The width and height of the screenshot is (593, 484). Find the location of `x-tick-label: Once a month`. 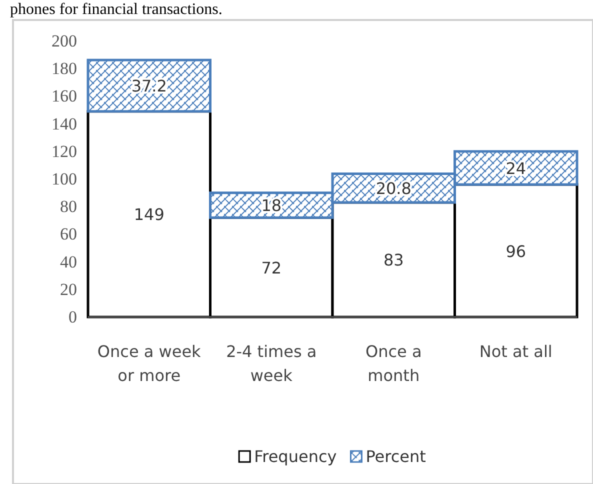

x-tick-label: Once a month is located at coordinates (393, 363).